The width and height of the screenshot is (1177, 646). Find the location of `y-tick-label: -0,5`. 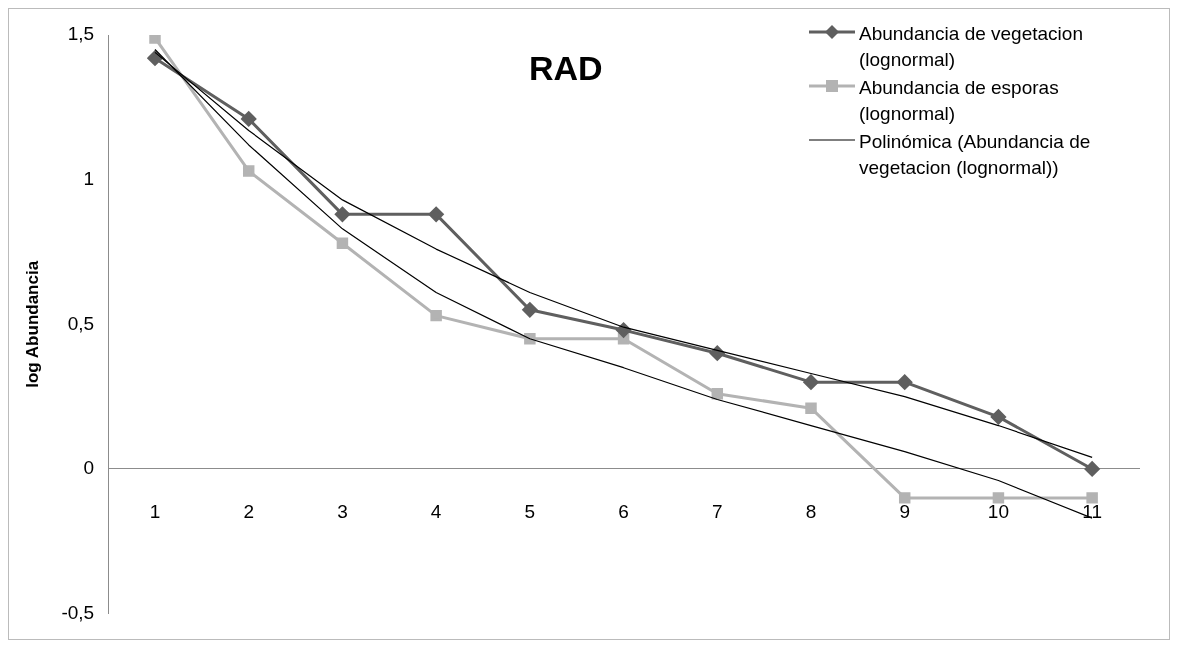

y-tick-label: -0,5 is located at coordinates (78, 612).